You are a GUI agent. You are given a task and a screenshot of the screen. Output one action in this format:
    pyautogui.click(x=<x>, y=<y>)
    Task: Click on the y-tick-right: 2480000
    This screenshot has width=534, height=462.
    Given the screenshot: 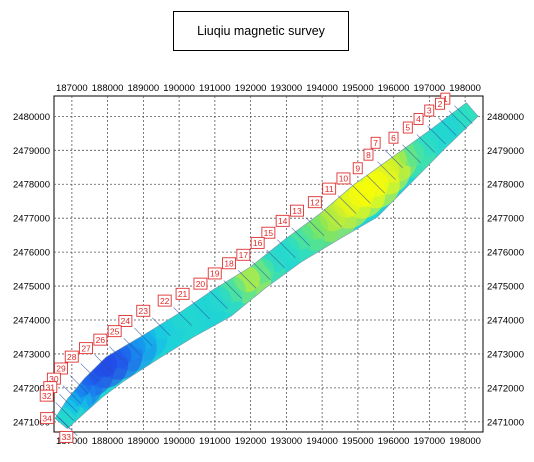 What is the action you would take?
    pyautogui.click(x=505, y=117)
    